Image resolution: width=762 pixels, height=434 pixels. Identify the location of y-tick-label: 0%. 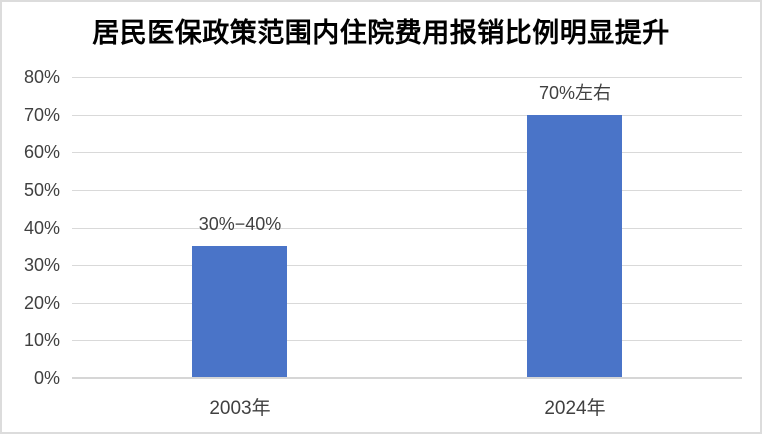
(46, 378).